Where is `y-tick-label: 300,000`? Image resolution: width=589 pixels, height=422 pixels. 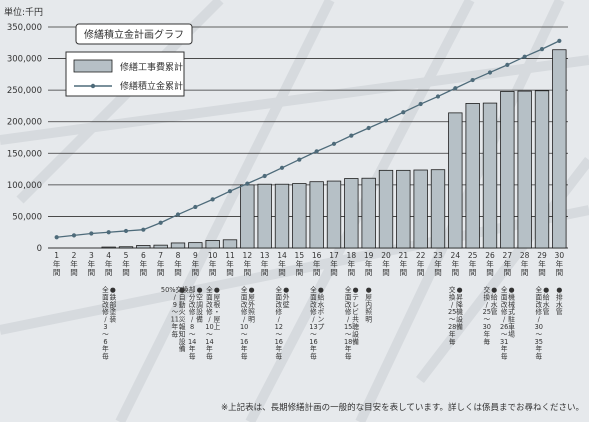
y-tick-label: 300,000 is located at coordinates (24, 60).